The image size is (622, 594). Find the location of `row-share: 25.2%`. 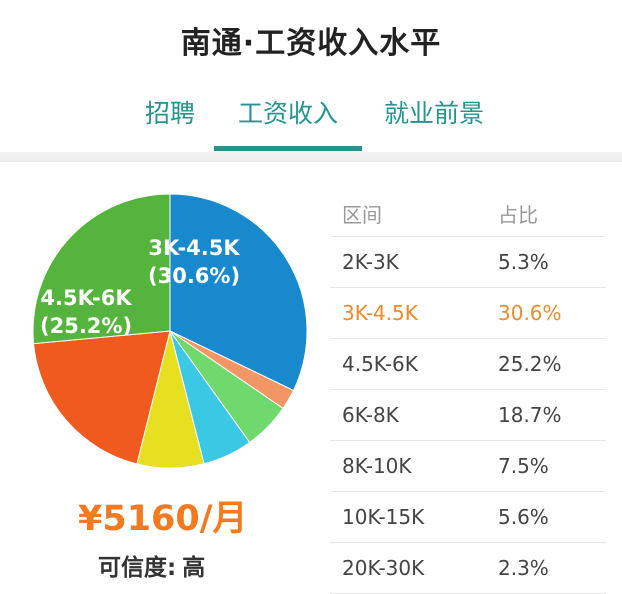

row-share: 25.2% is located at coordinates (530, 364).